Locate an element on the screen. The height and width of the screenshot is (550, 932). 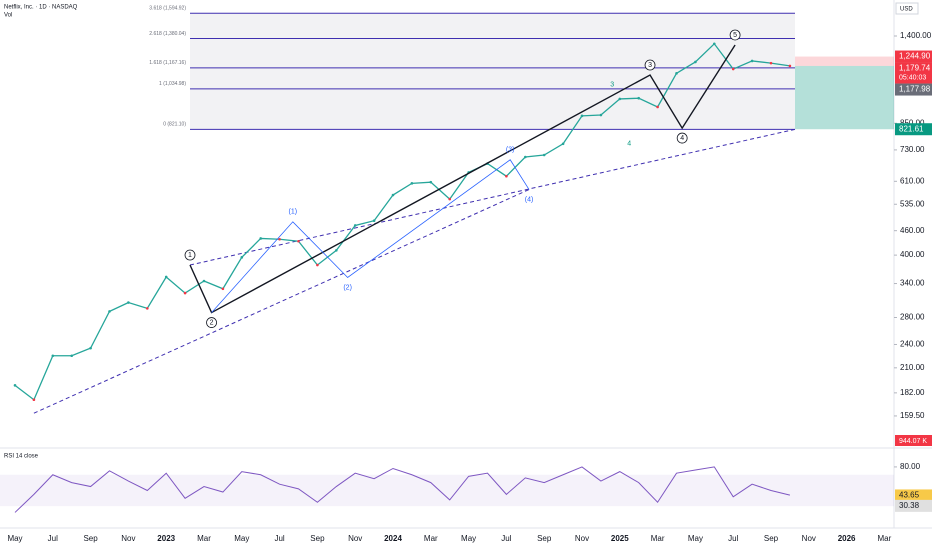
chart-title: Netflix, Inc. · 1D · NASDAQ is located at coordinates (41, 8).